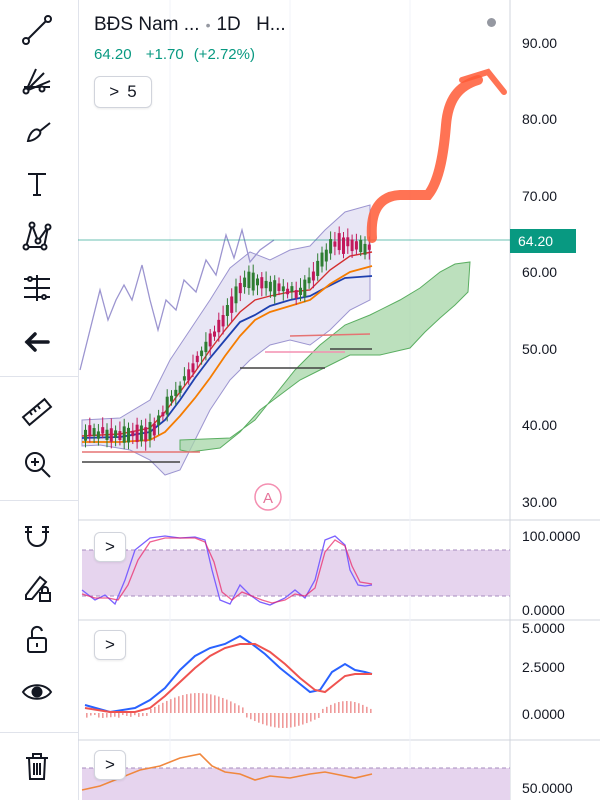  I want to click on lock-pencil-icon, so click(37, 588).